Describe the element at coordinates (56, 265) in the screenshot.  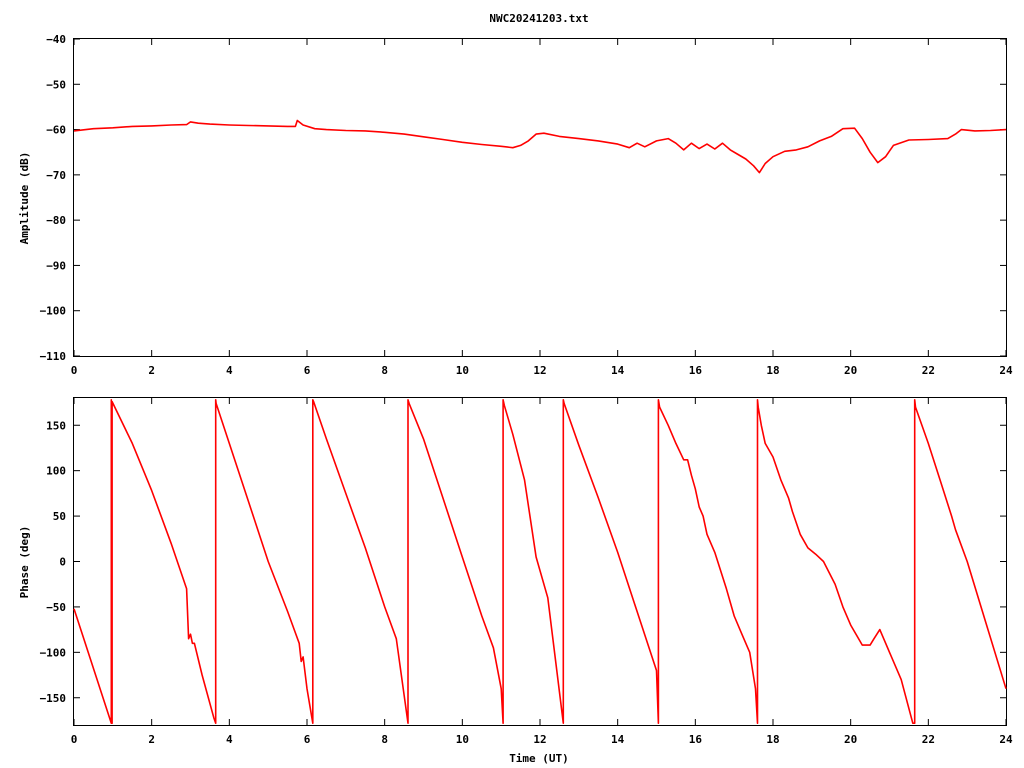
I see `amplitude-y-tick-label: −90` at that location.